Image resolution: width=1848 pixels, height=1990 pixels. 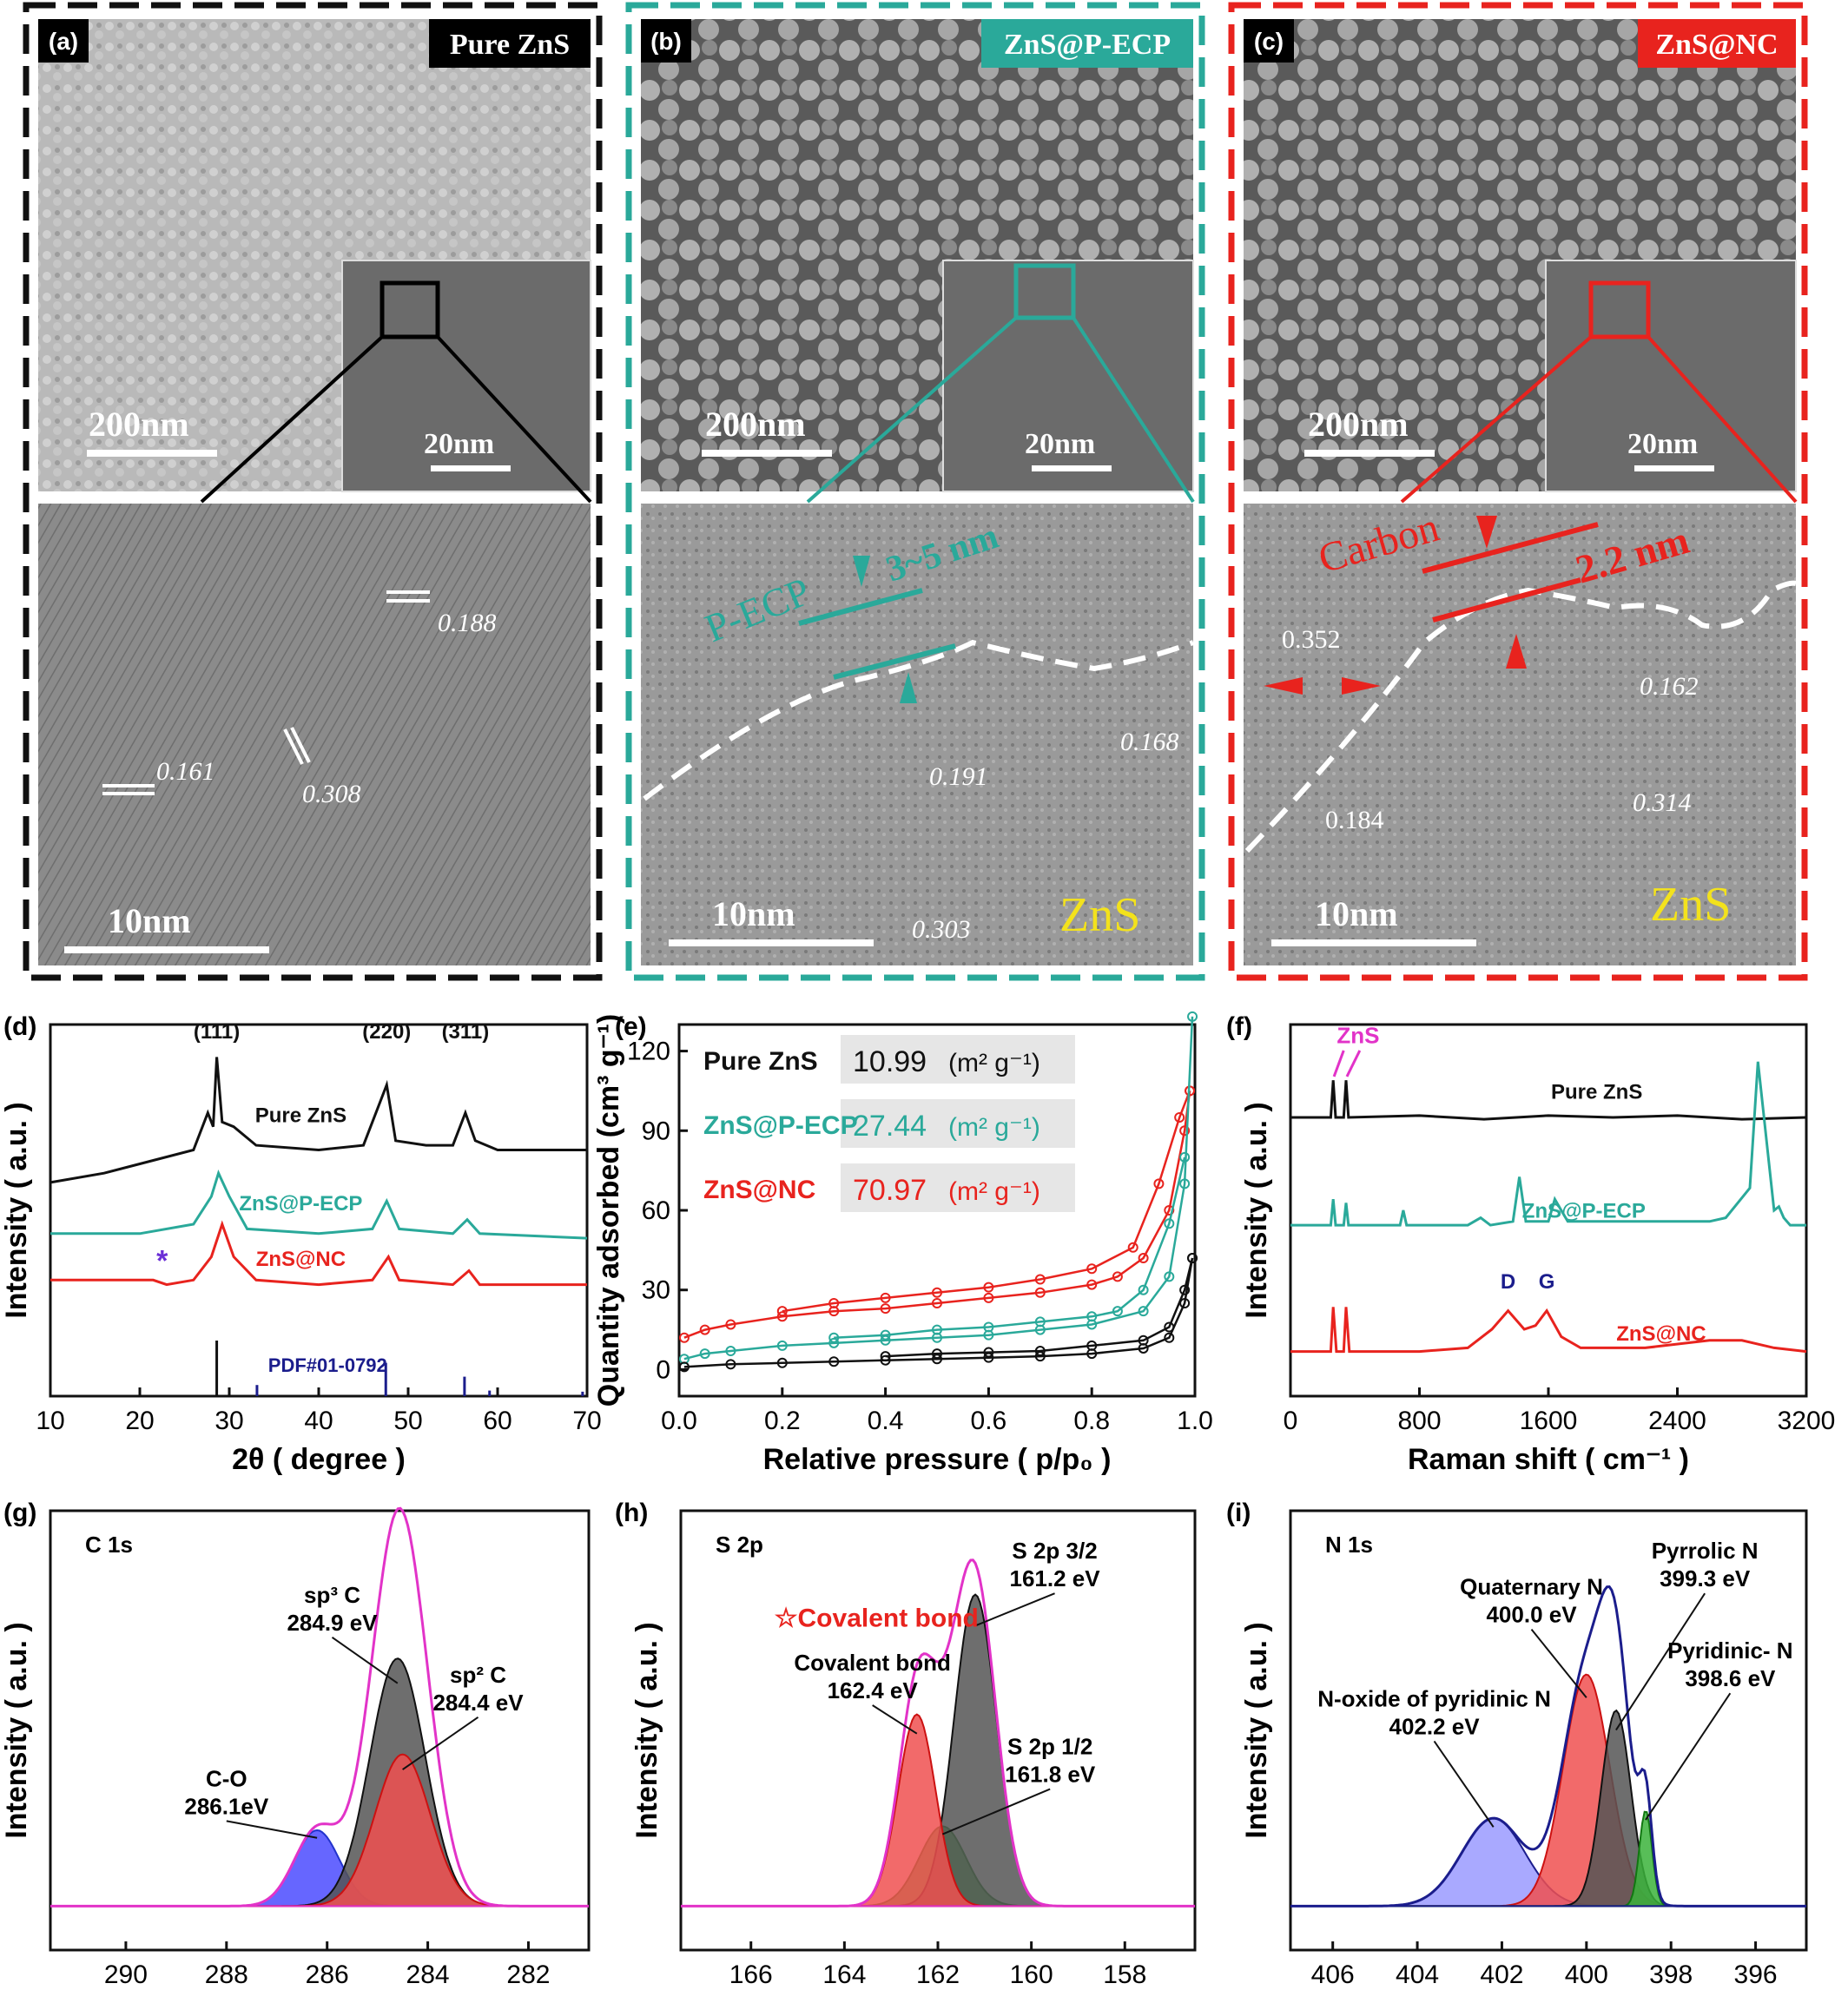 I want to click on series-line-ZnS@P-ECP, so click(x=319, y=1205).